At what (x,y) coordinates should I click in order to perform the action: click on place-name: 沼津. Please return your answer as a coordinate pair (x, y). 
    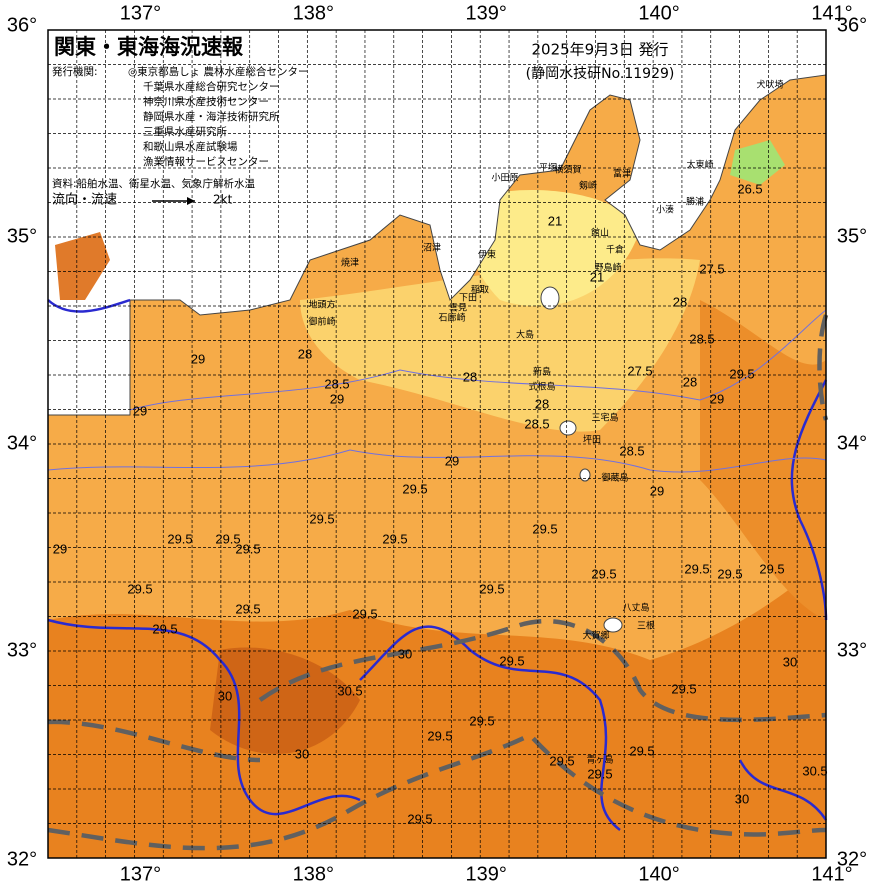
    Looking at the image, I should click on (432, 248).